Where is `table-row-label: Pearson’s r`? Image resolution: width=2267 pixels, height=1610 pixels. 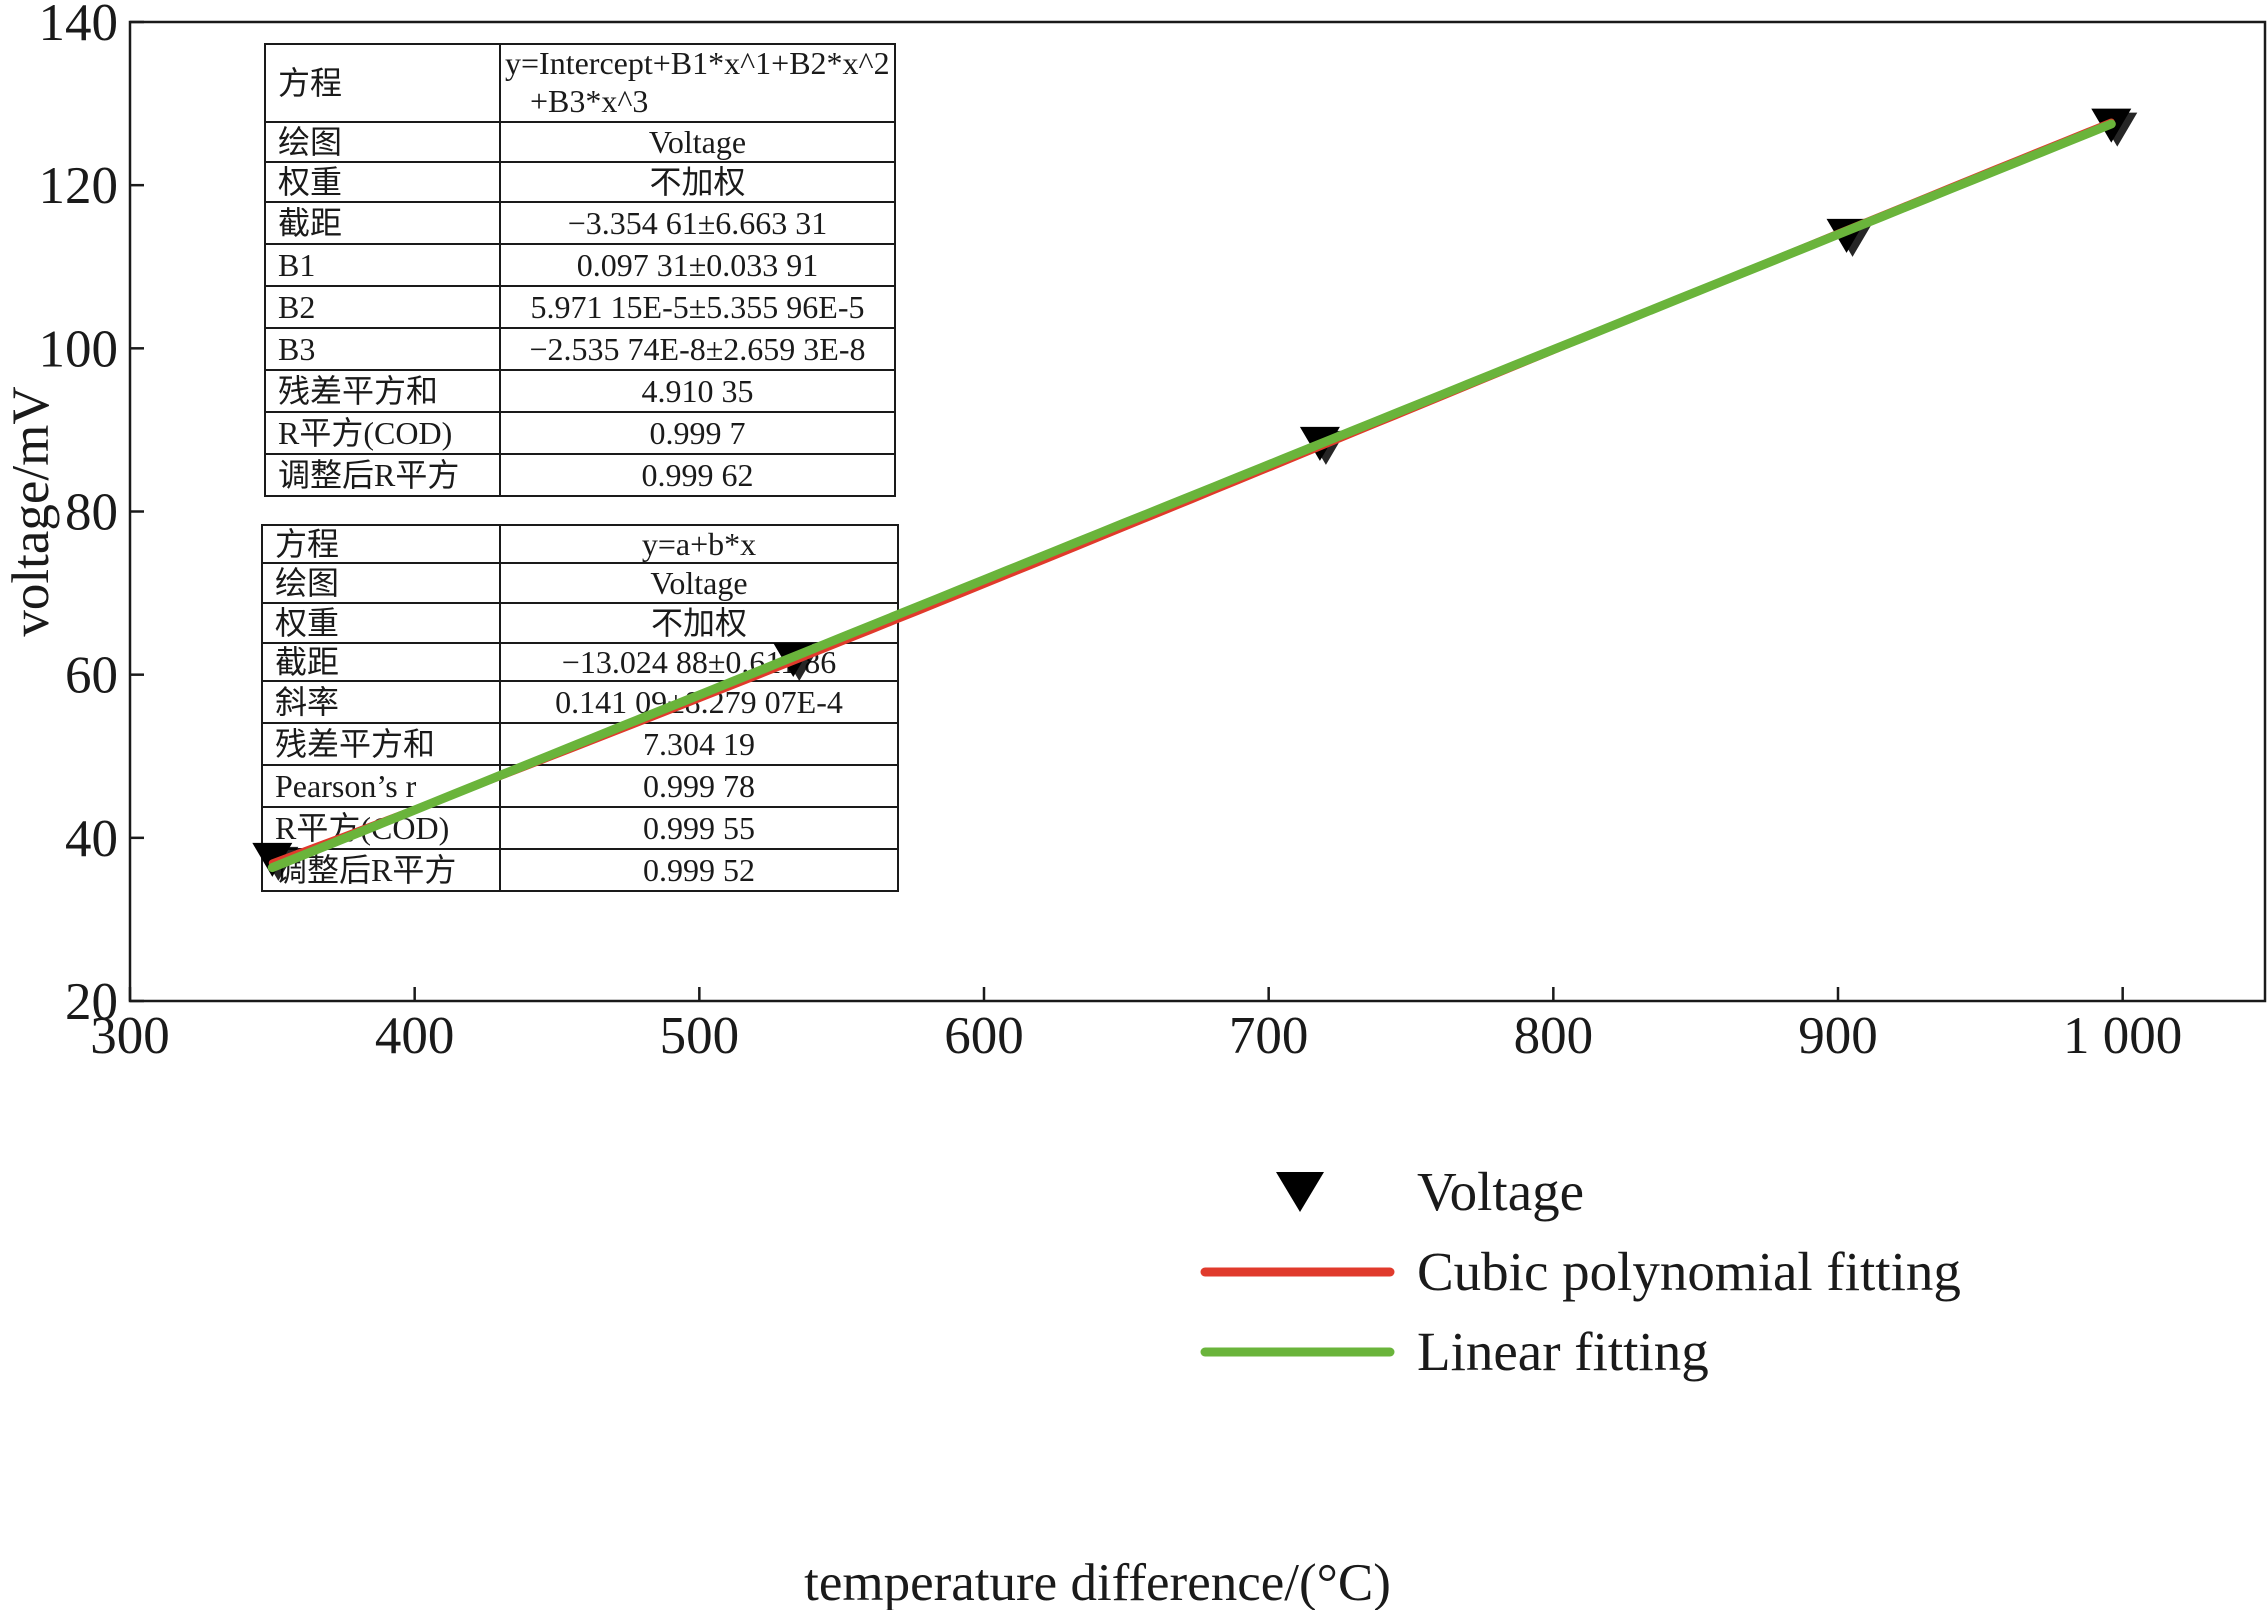 table-row-label: Pearson’s r is located at coordinates (346, 786).